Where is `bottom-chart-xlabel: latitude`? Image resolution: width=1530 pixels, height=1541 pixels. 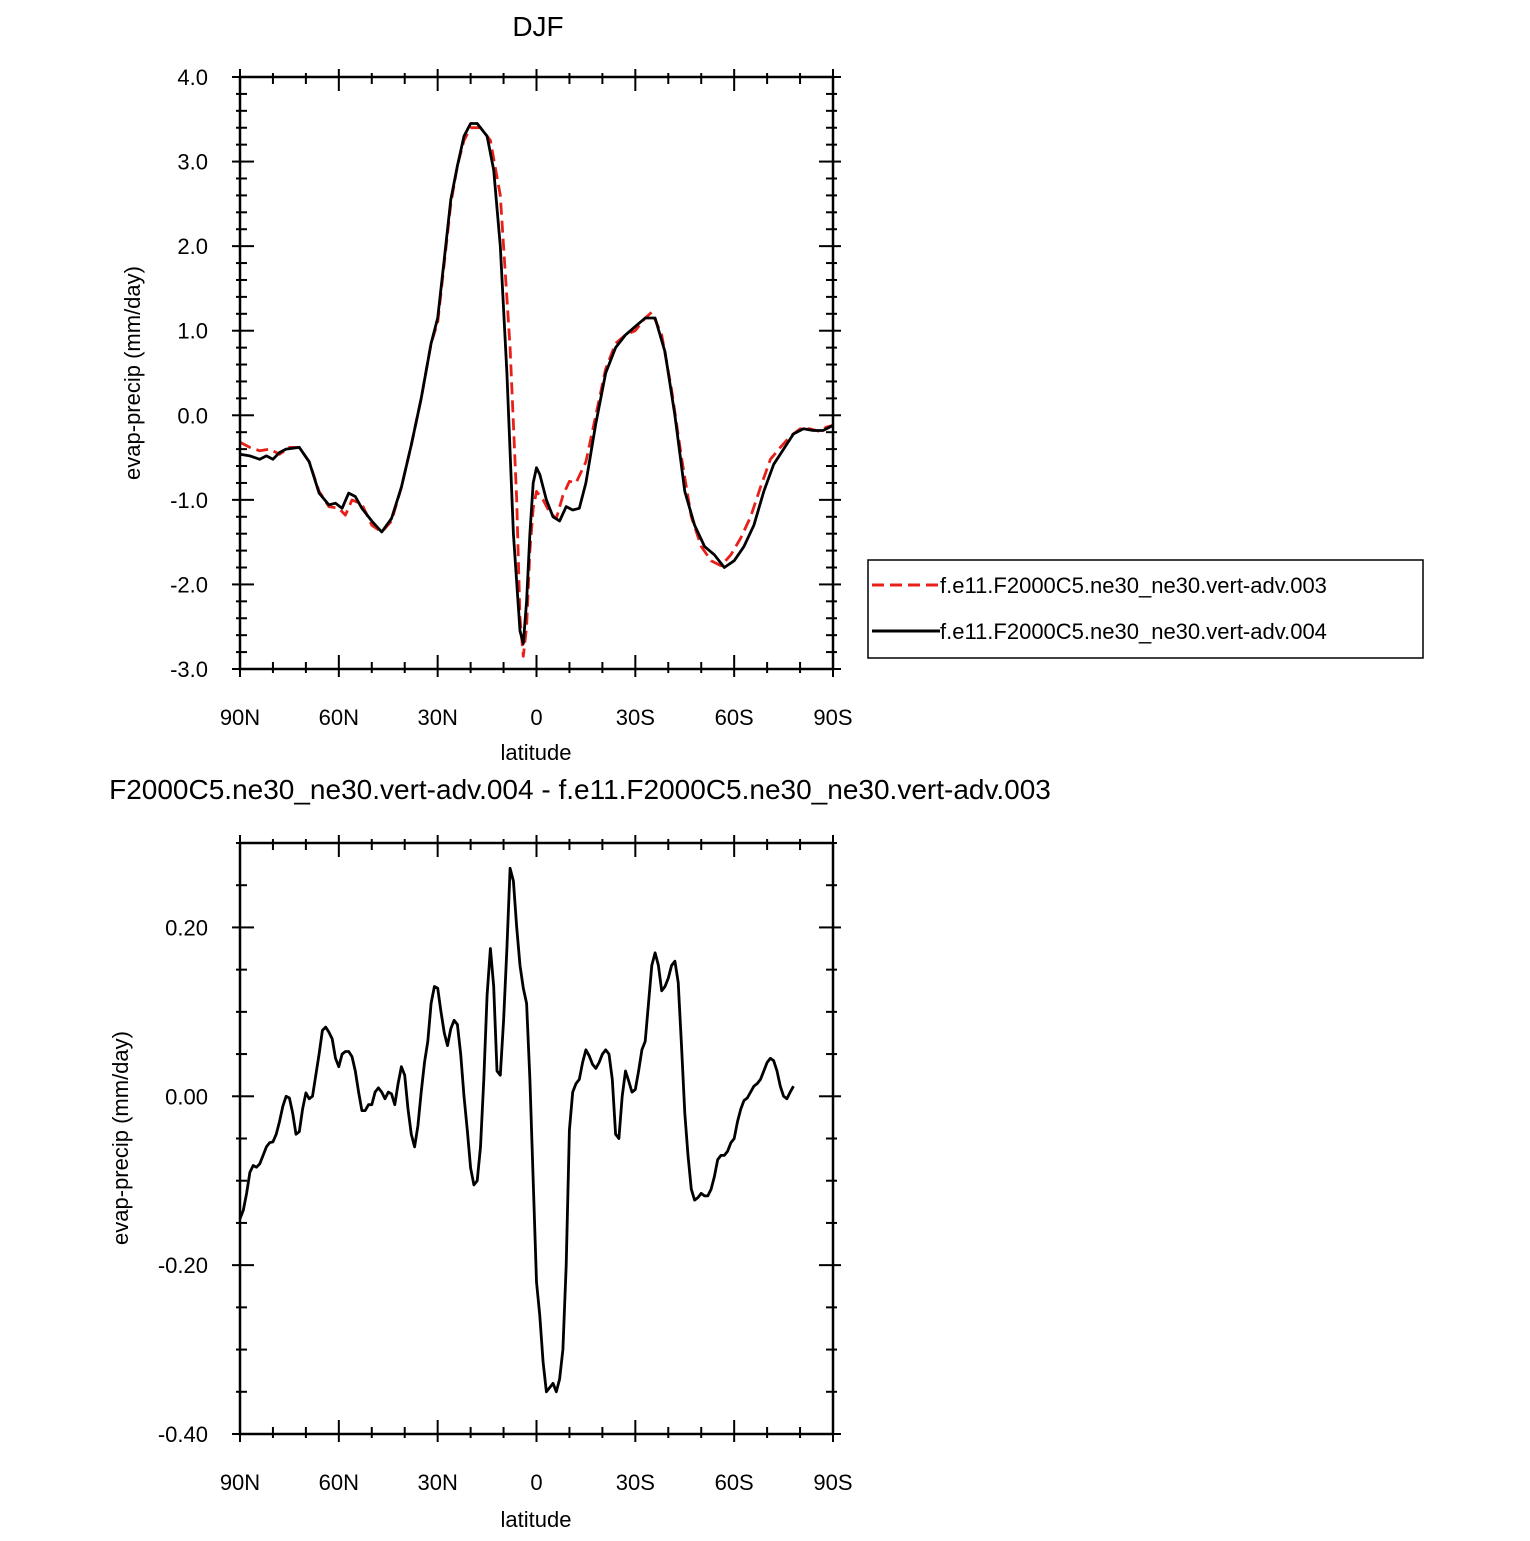
bottom-chart-xlabel: latitude is located at coordinates (536, 1519).